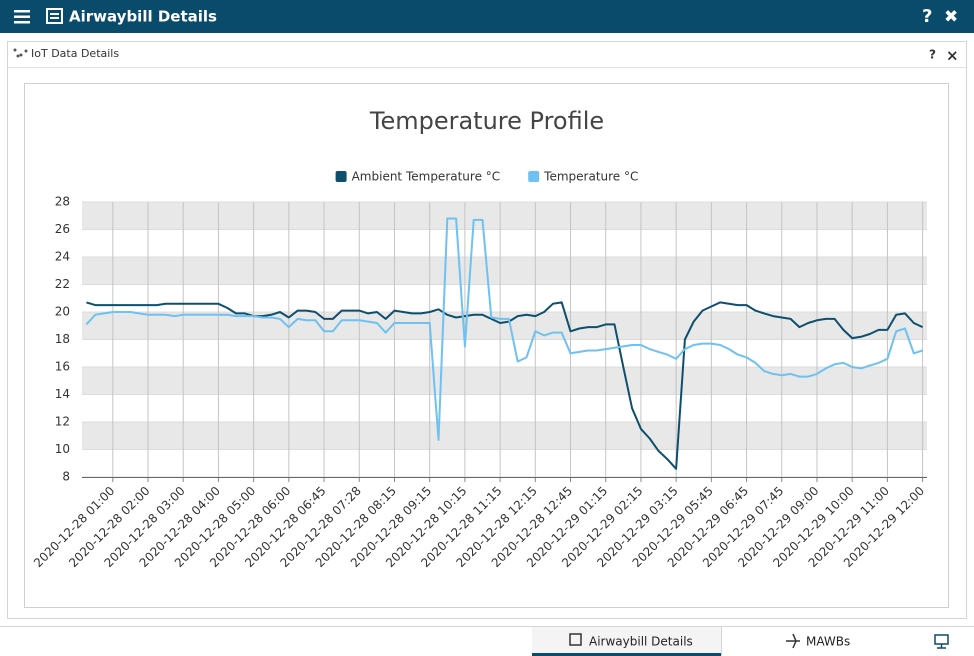  I want to click on y-tick-label: 24, so click(62, 257).